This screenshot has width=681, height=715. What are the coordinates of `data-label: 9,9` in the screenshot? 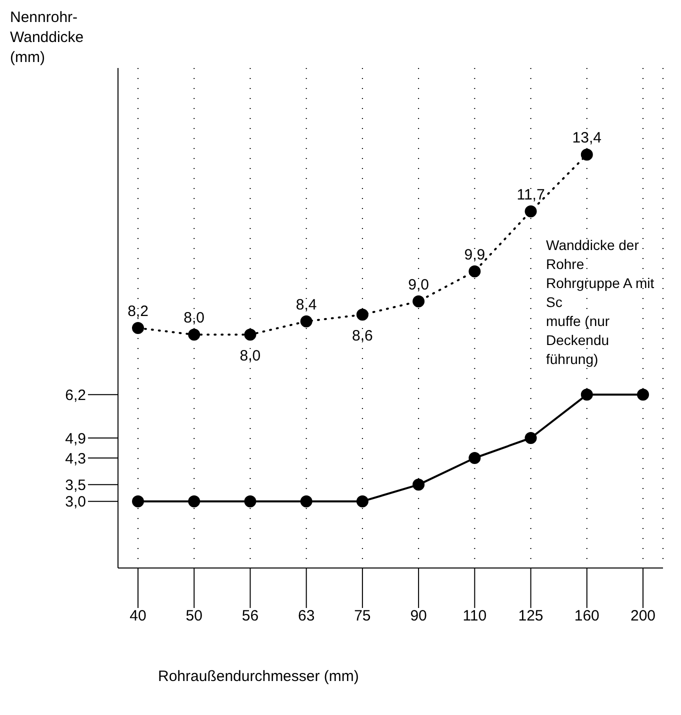 It's located at (475, 255).